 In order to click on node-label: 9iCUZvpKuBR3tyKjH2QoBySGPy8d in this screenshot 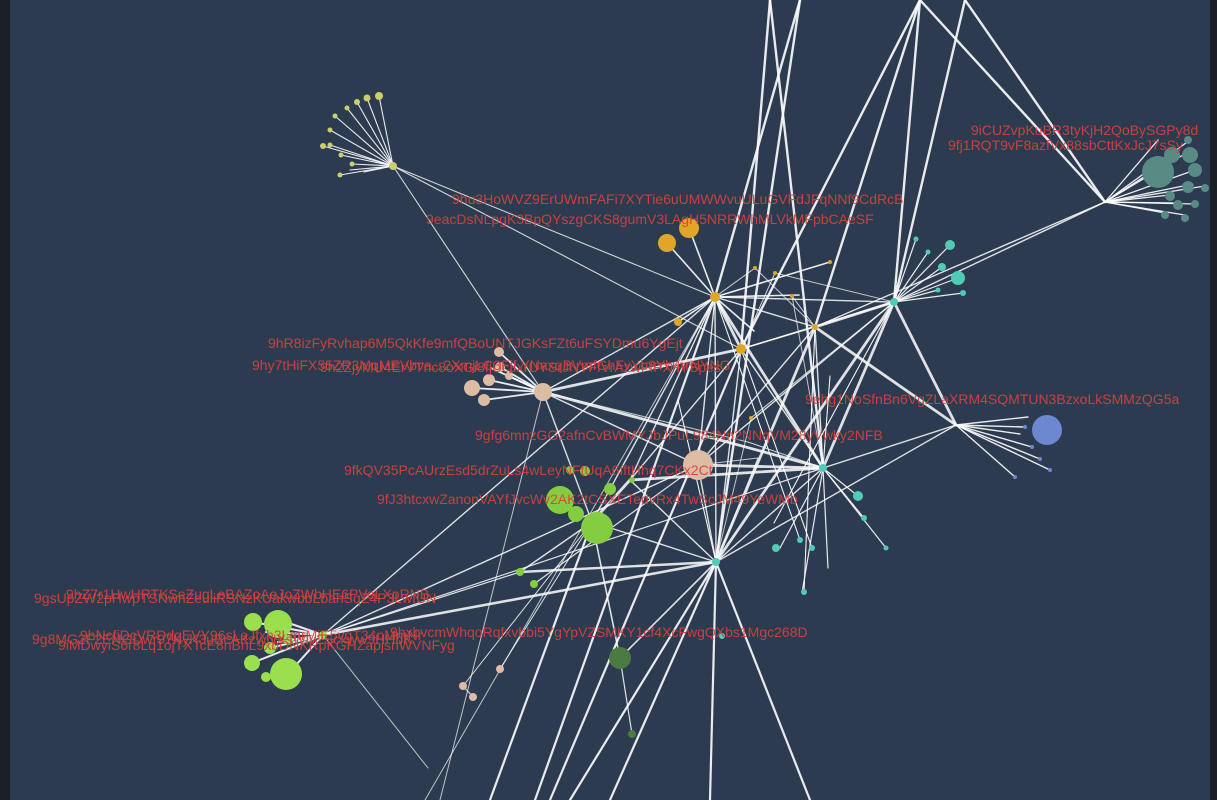, I will do `click(1084, 130)`.